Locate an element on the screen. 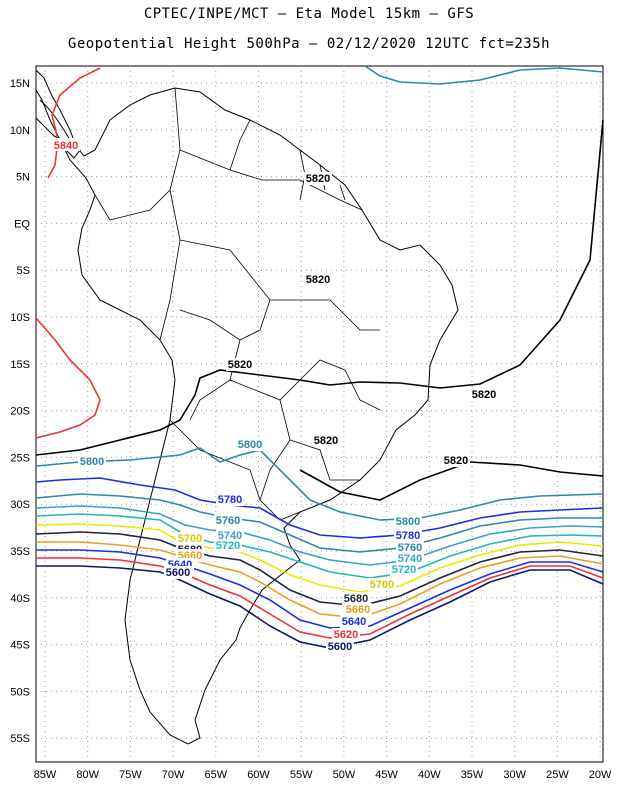  contour-label: 5740 is located at coordinates (410, 559).